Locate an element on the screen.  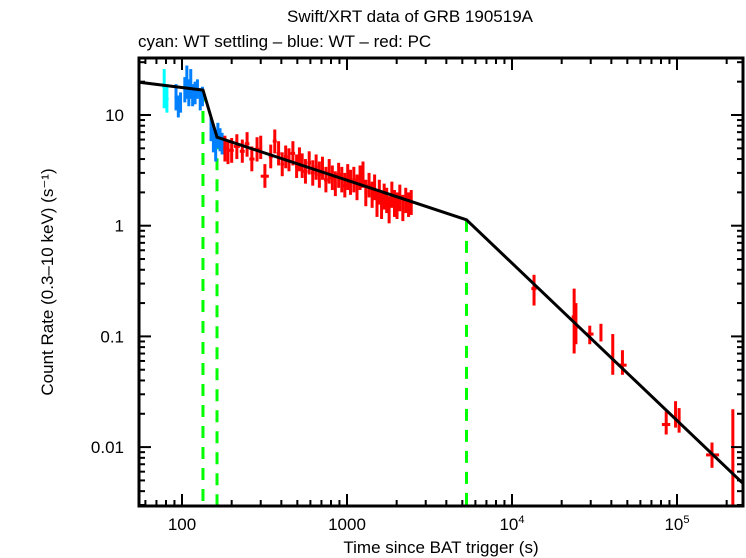
y-tick-label: 1 is located at coordinates (119, 226).